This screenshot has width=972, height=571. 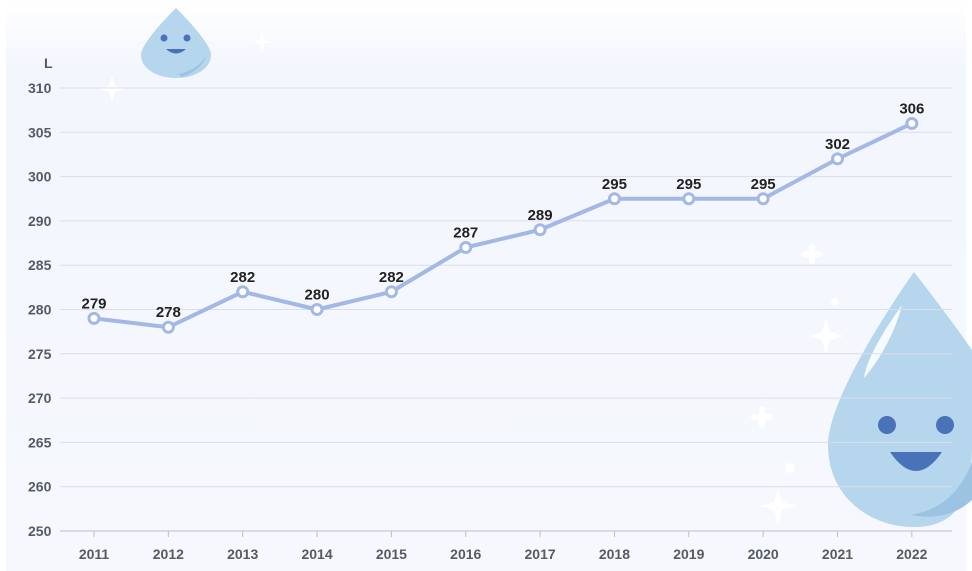 I want to click on y-tick-label: 265, so click(x=40, y=442).